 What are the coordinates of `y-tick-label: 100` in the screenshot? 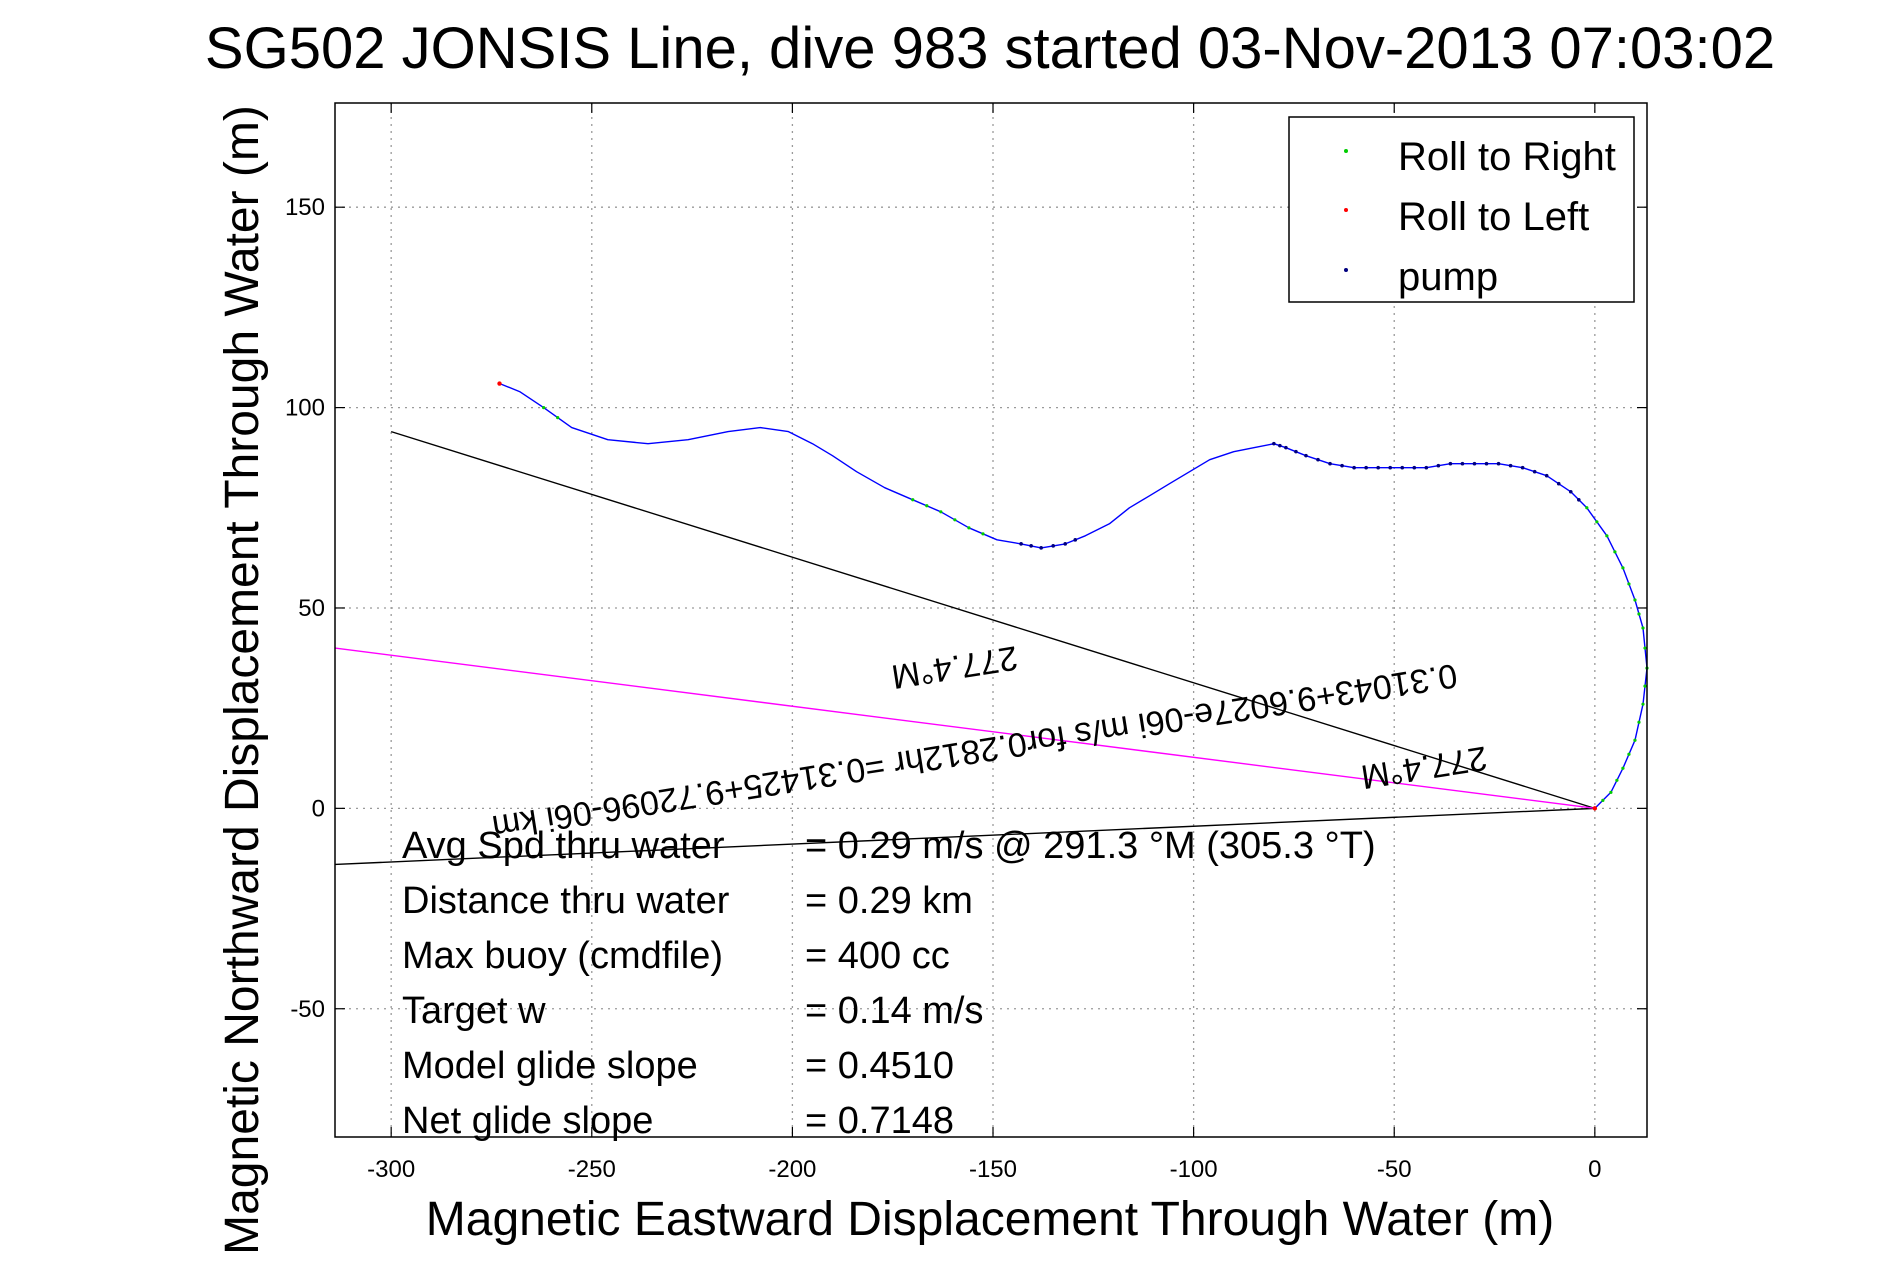 It's located at (305, 408).